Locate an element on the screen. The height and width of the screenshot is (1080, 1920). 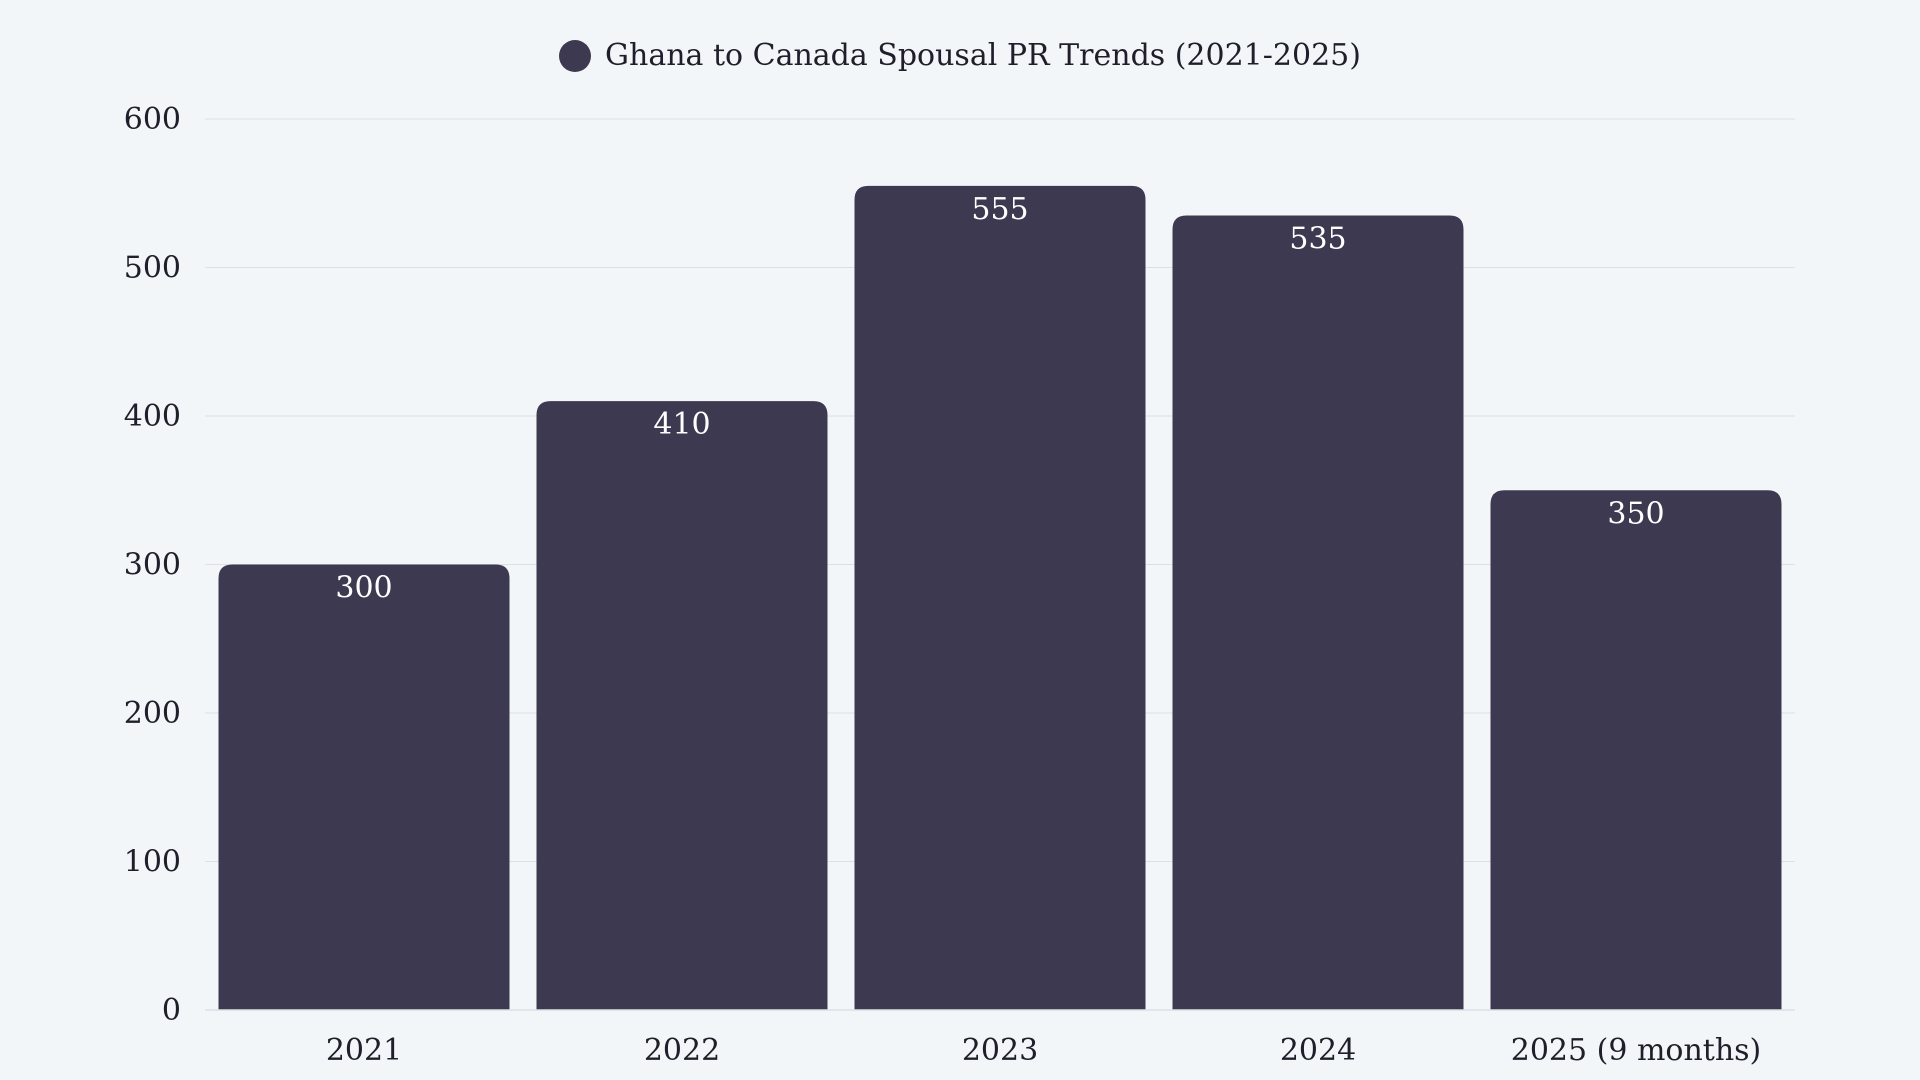
y-tick-label: 400 is located at coordinates (152, 416).